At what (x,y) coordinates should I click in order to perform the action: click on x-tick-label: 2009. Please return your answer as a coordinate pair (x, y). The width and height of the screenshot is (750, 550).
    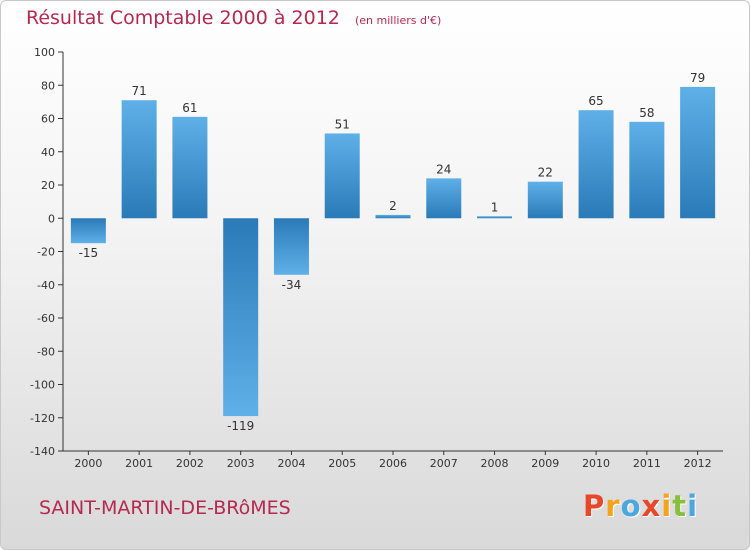
    Looking at the image, I should click on (545, 463).